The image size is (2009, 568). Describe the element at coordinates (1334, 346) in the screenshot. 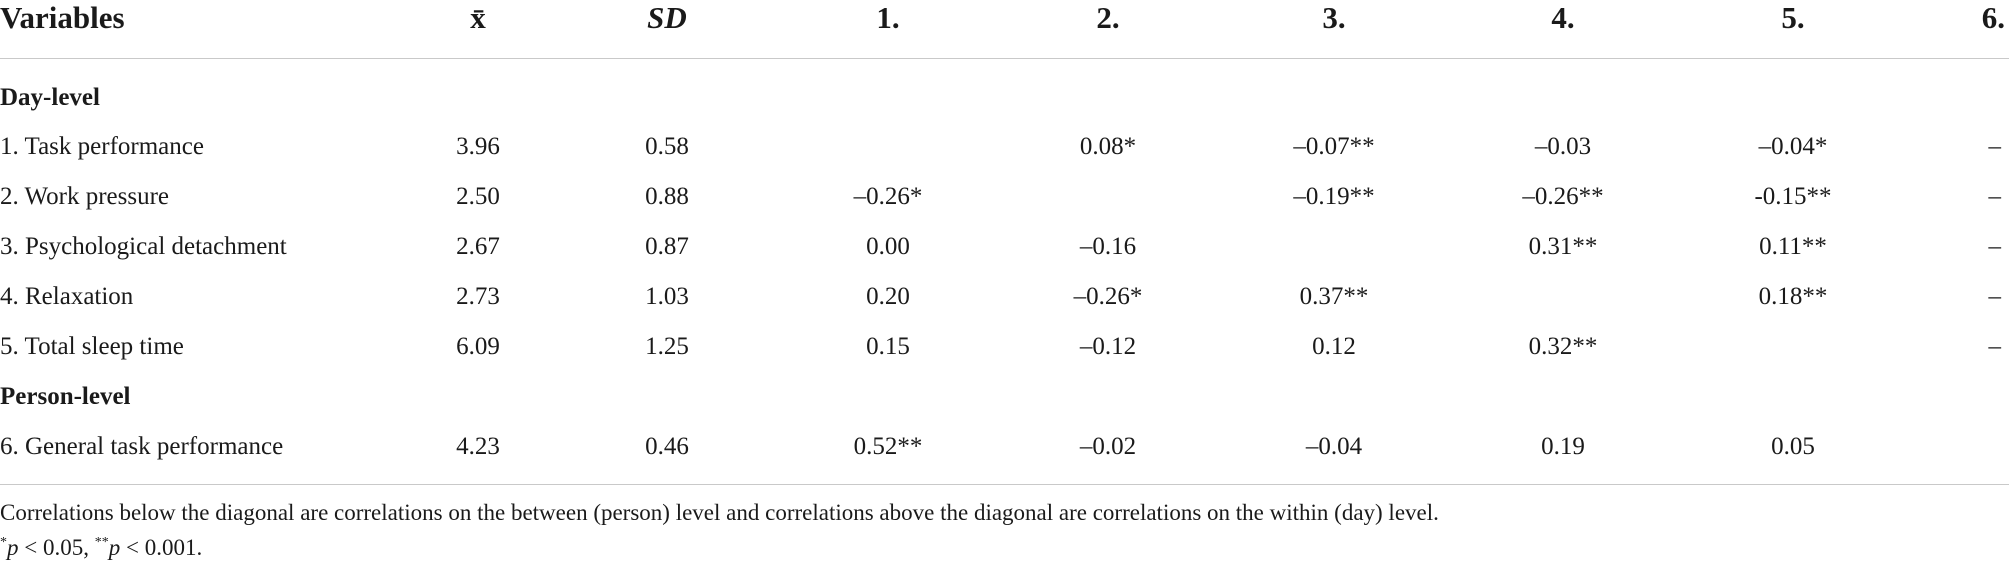

I see `cell-c3: 0.12` at that location.